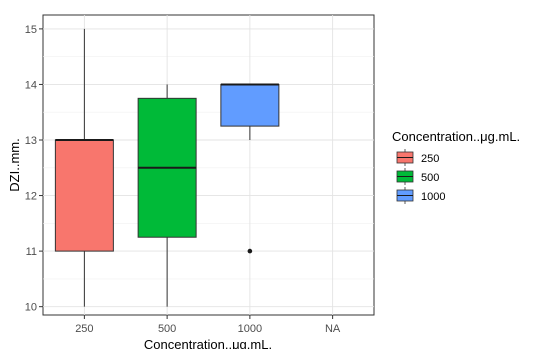 This screenshot has height=354, width=534. I want to click on legend-item-500: 500, so click(417, 176).